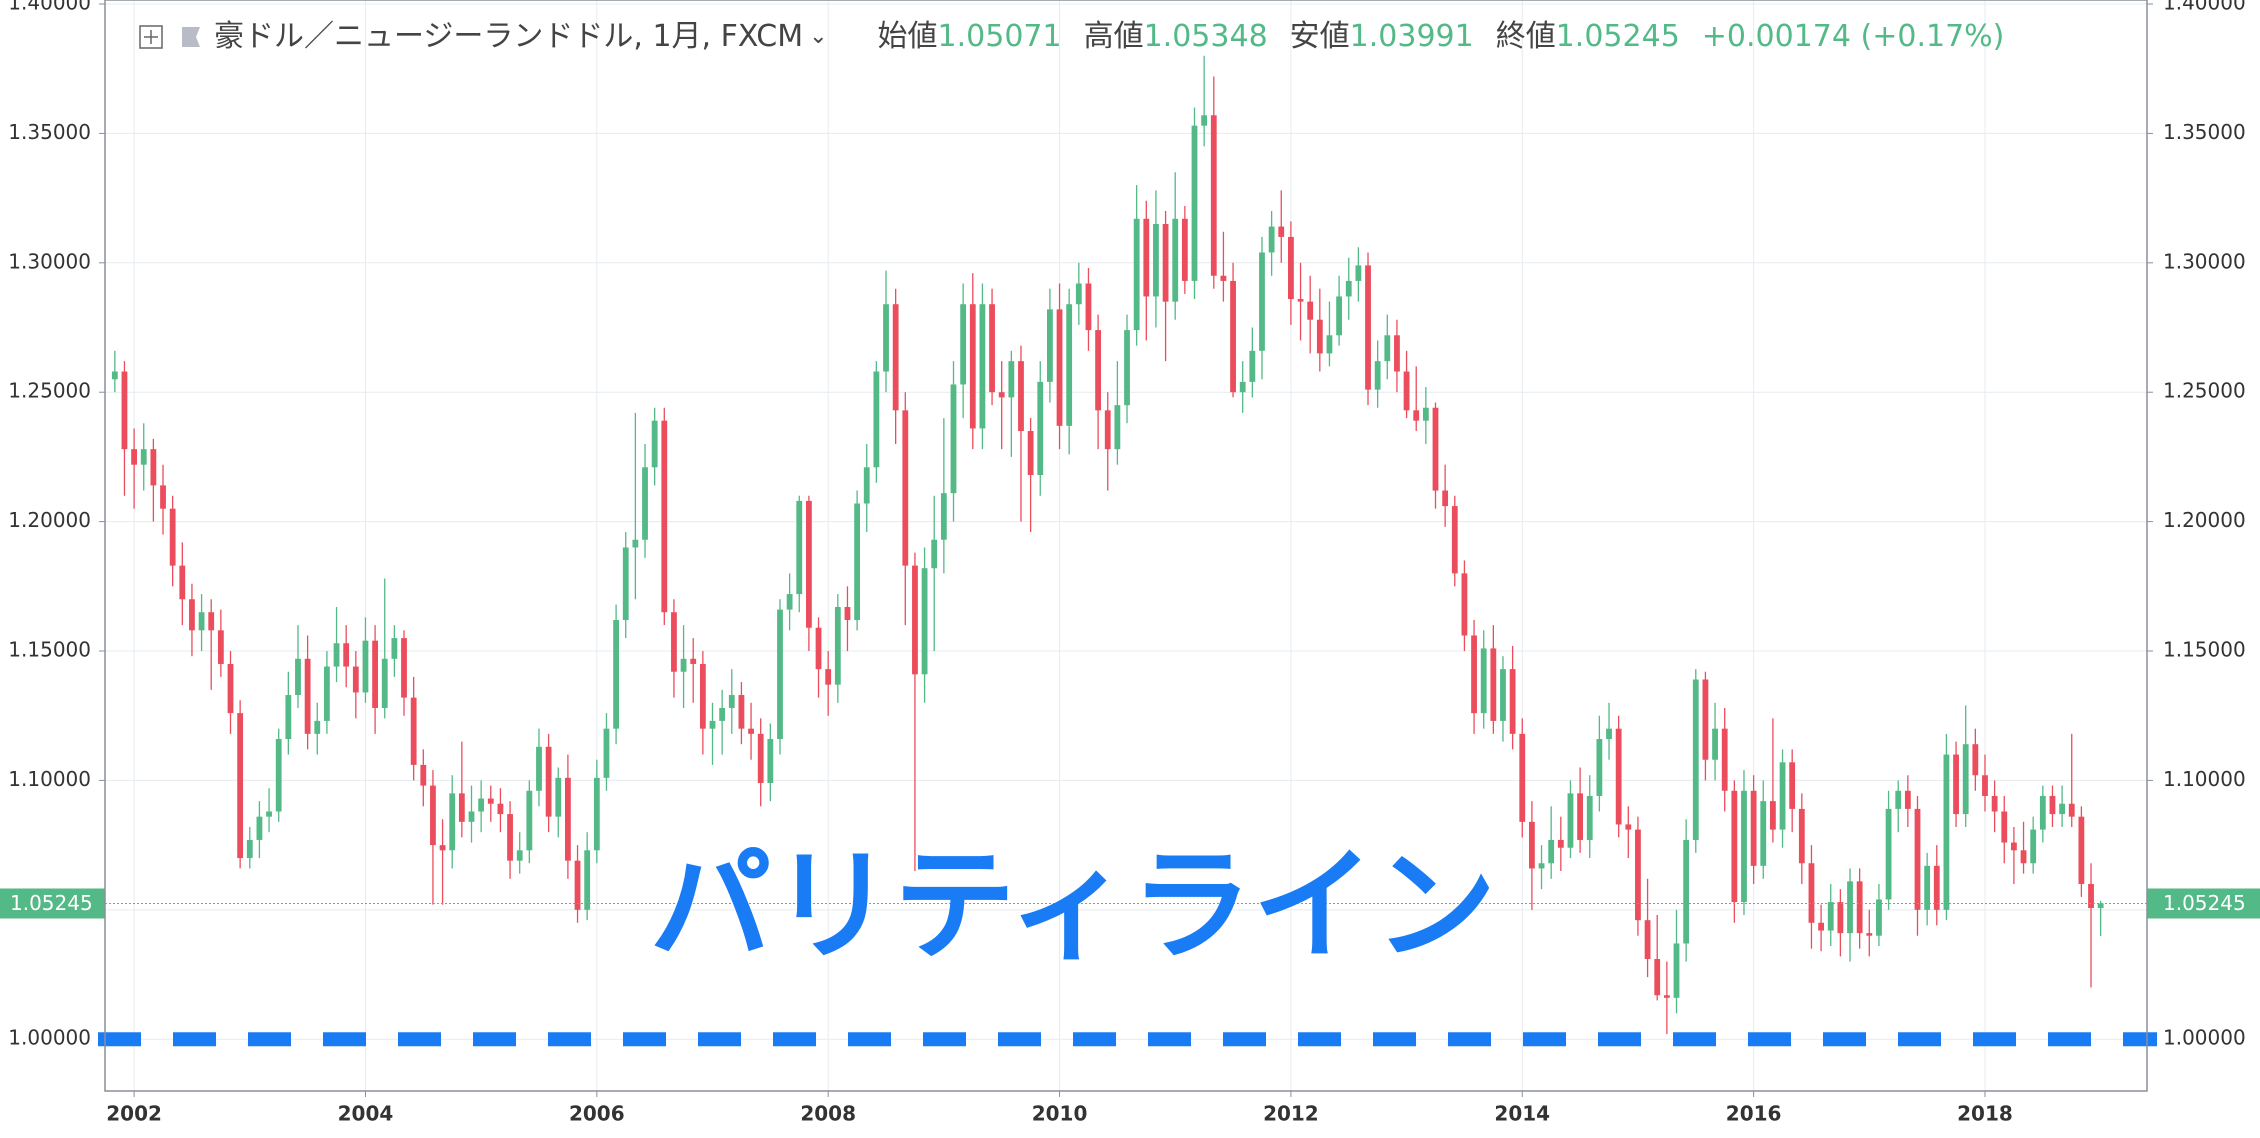 The width and height of the screenshot is (2260, 1138). I want to click on y2-tick-label: 1.10000, so click(2204, 779).